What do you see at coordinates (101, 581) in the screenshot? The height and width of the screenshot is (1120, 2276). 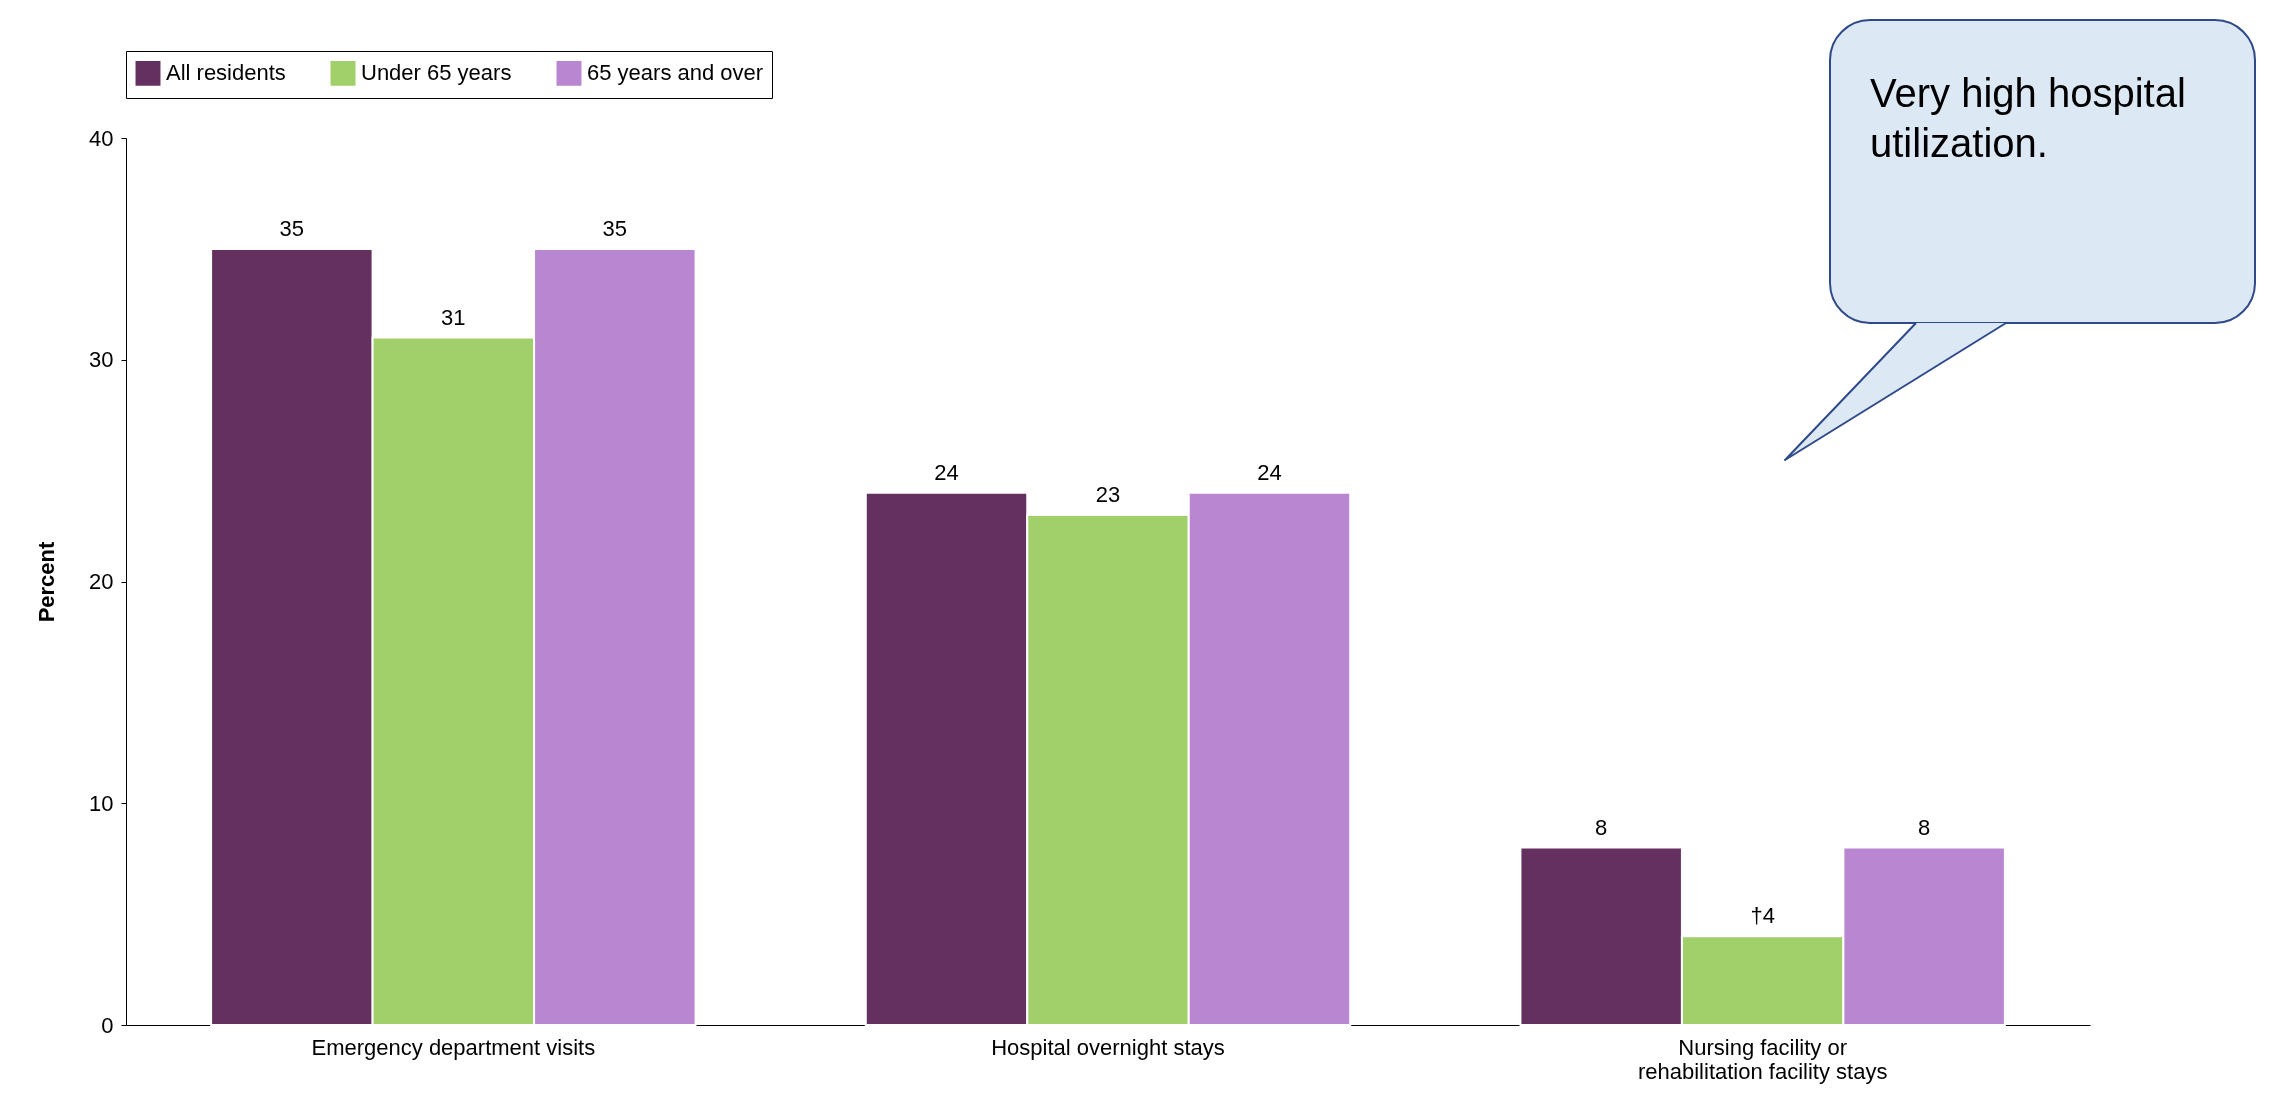 I see `y-tick-label: 20` at bounding box center [101, 581].